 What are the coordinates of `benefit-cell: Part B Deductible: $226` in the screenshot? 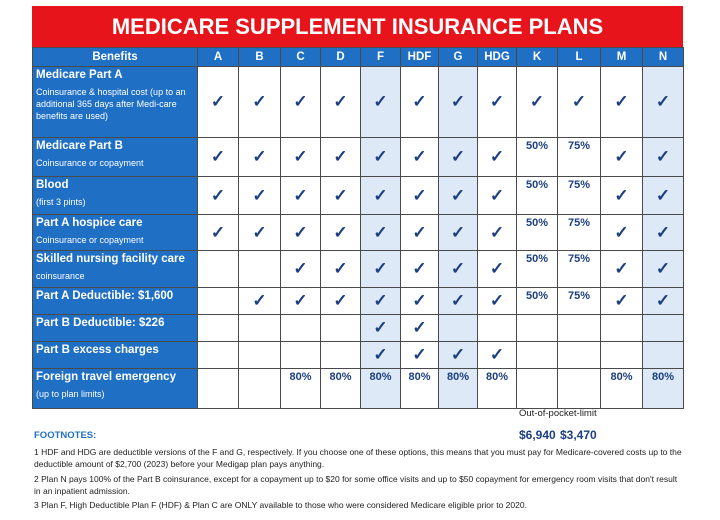 It's located at (115, 328).